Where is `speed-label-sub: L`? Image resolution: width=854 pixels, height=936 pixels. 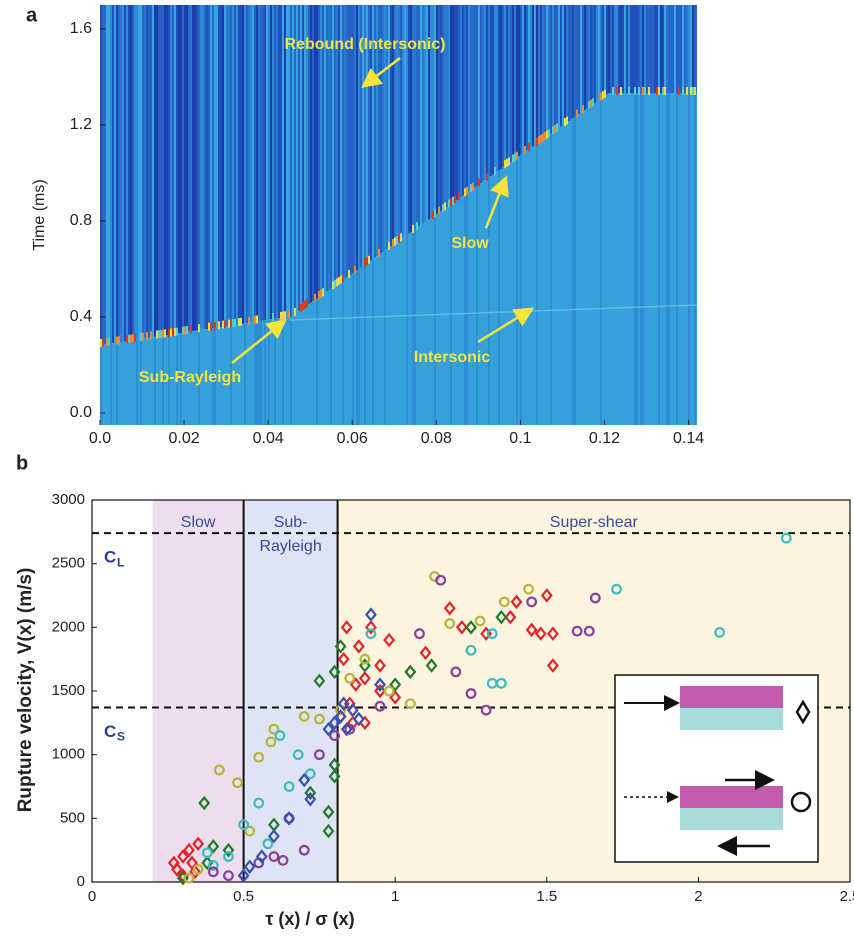
speed-label-sub: L is located at coordinates (120, 562).